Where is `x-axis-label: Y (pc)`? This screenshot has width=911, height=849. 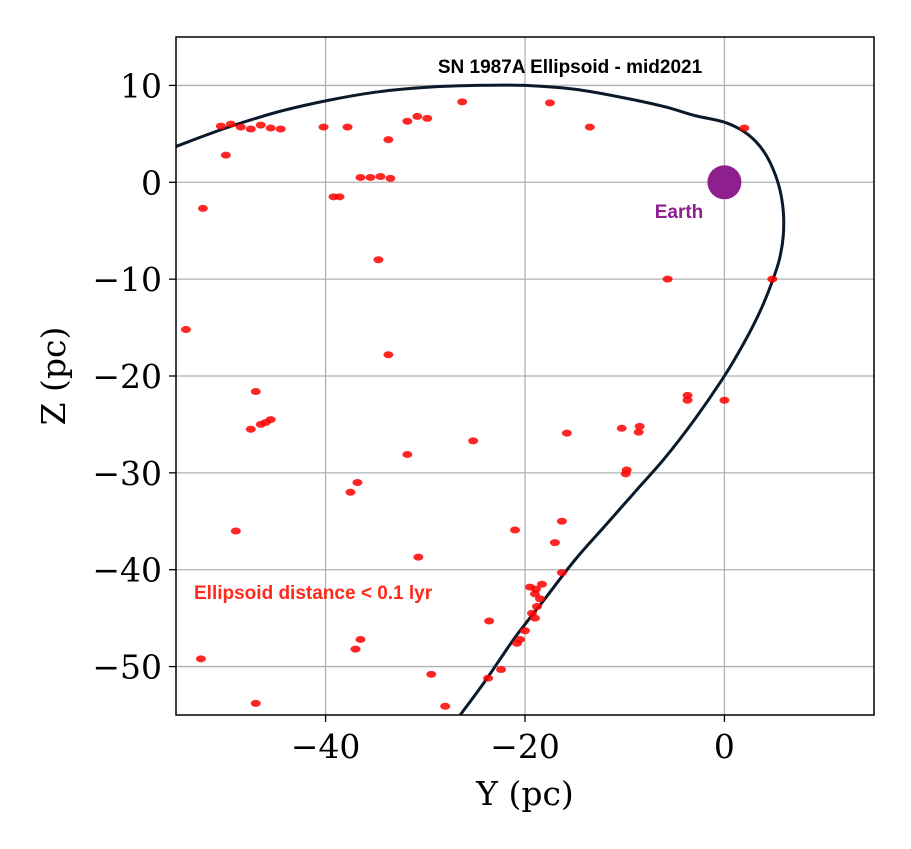 x-axis-label: Y (pc) is located at coordinates (524, 793).